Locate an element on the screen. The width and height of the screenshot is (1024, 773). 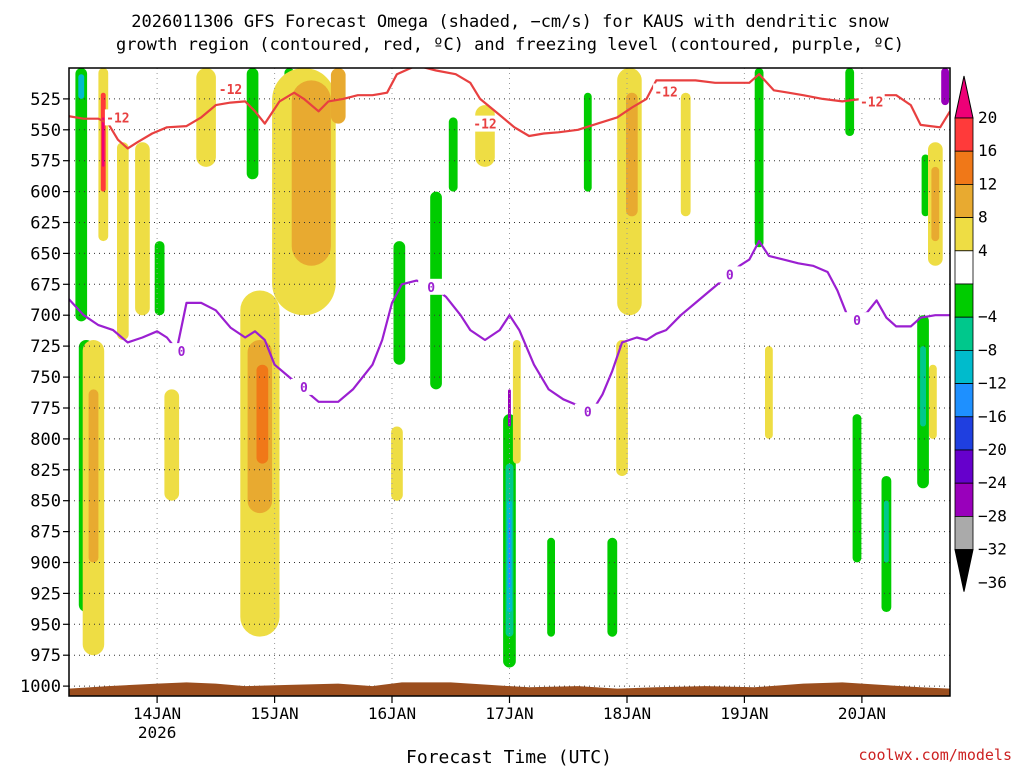
terrain-fill is located at coordinates (509, 689).